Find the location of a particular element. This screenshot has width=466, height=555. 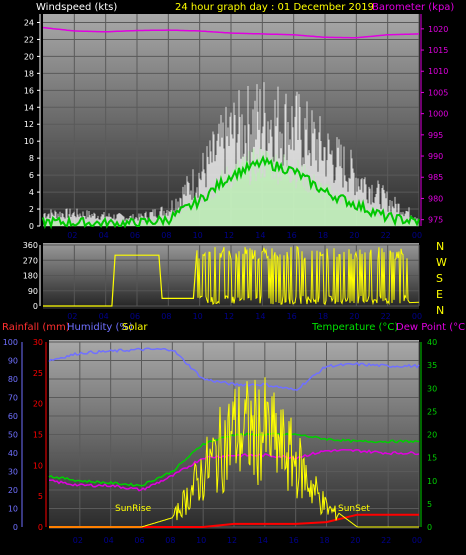

humidity-y-tick-label: 80 is located at coordinates (13, 379).